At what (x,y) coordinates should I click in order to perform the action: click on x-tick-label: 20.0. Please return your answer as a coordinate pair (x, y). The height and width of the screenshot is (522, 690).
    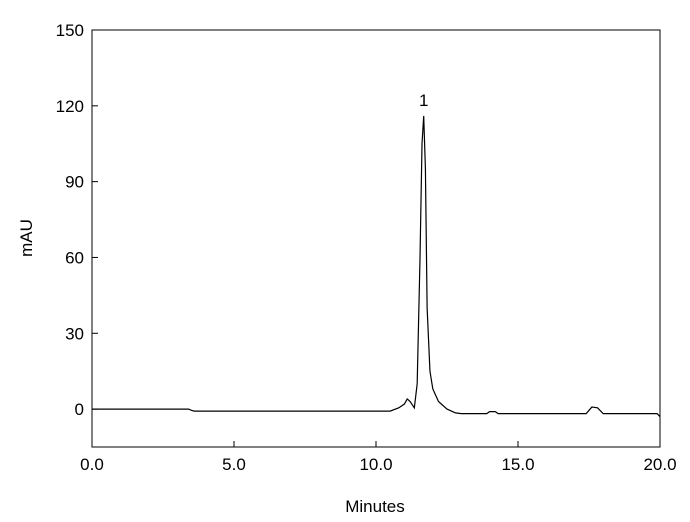
    Looking at the image, I should click on (659, 464).